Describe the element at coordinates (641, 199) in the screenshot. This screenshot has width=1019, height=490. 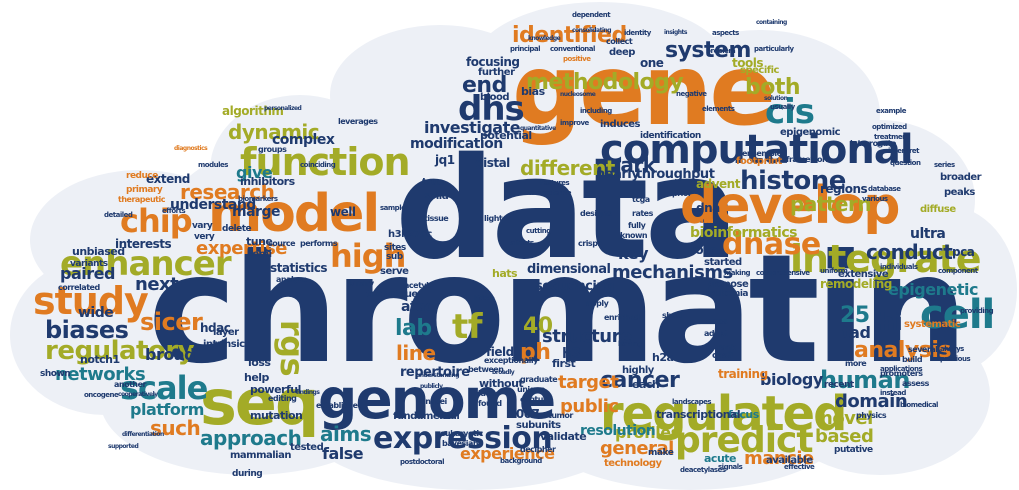
I see `word-tcga: tcga` at that location.